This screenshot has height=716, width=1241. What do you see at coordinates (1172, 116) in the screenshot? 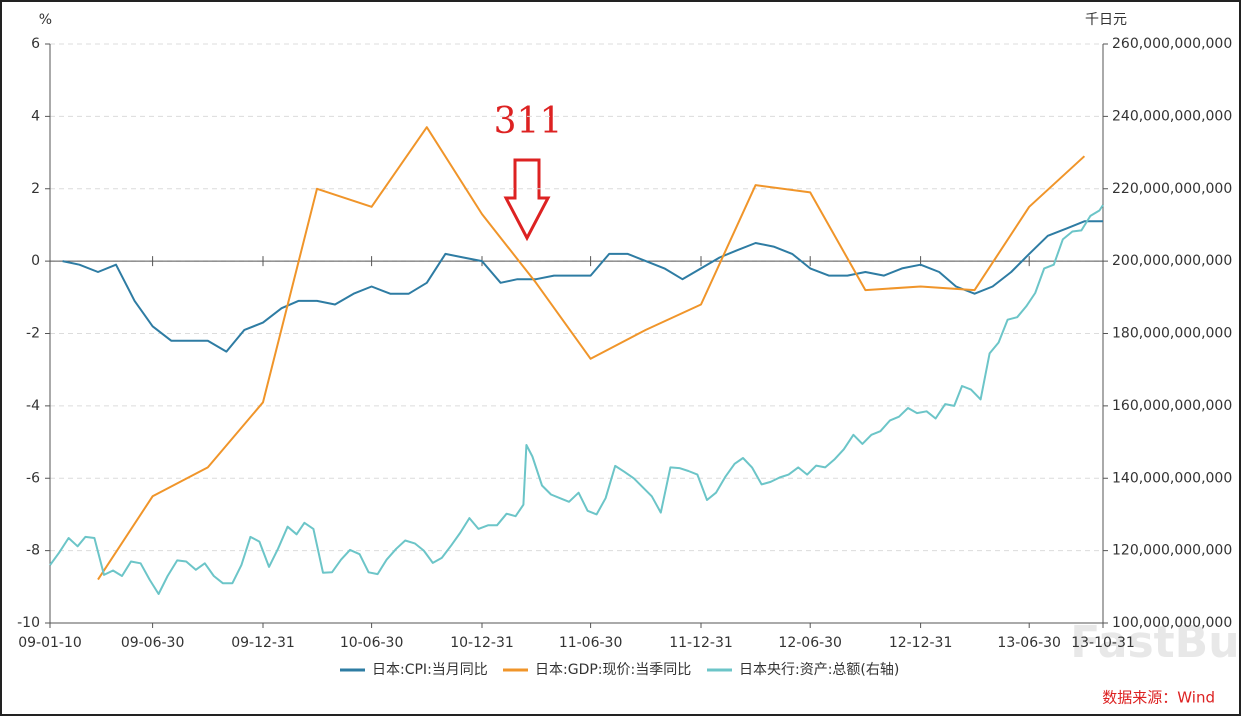
I see `y2-tick-label: 240,000,000,000` at bounding box center [1172, 116].